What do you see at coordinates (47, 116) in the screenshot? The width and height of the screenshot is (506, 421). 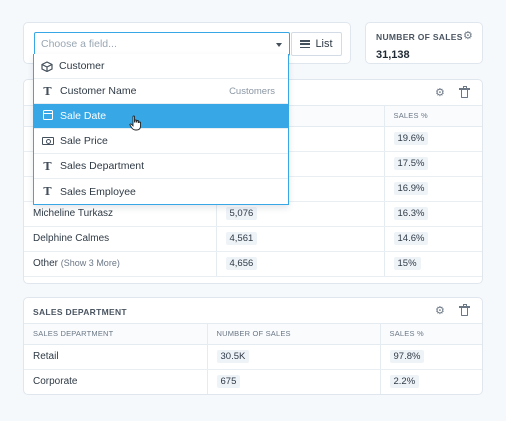 I see `calendar-icon` at bounding box center [47, 116].